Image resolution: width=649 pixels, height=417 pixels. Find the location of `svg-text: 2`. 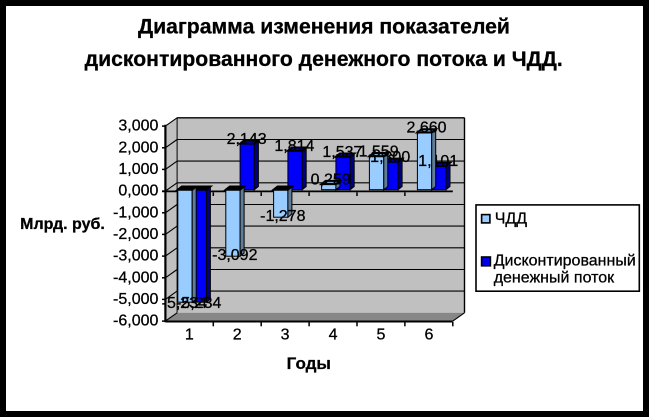

svg-text: 2 is located at coordinates (237, 335).